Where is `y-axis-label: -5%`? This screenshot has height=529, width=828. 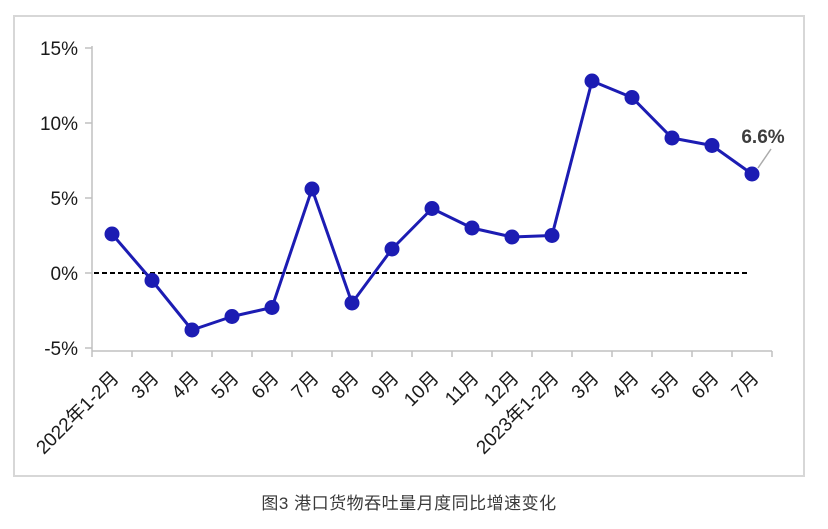 y-axis-label: -5% is located at coordinates (61, 349).